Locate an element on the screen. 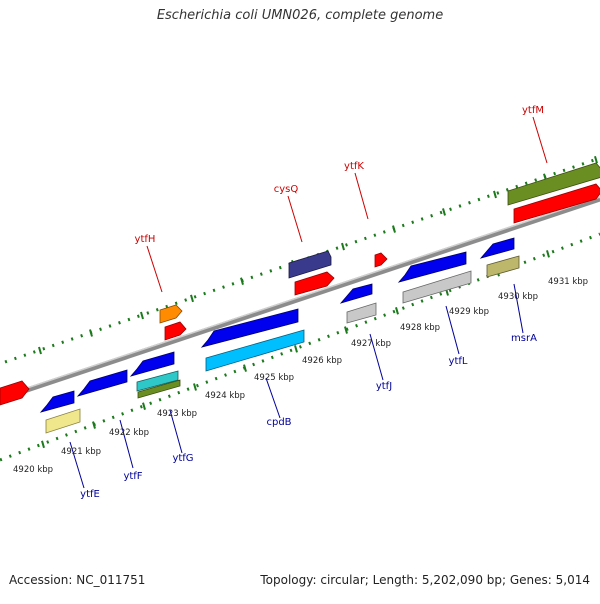 The height and width of the screenshot is (604, 600). gene-block-ytfF-blue is located at coordinates (152, 364).